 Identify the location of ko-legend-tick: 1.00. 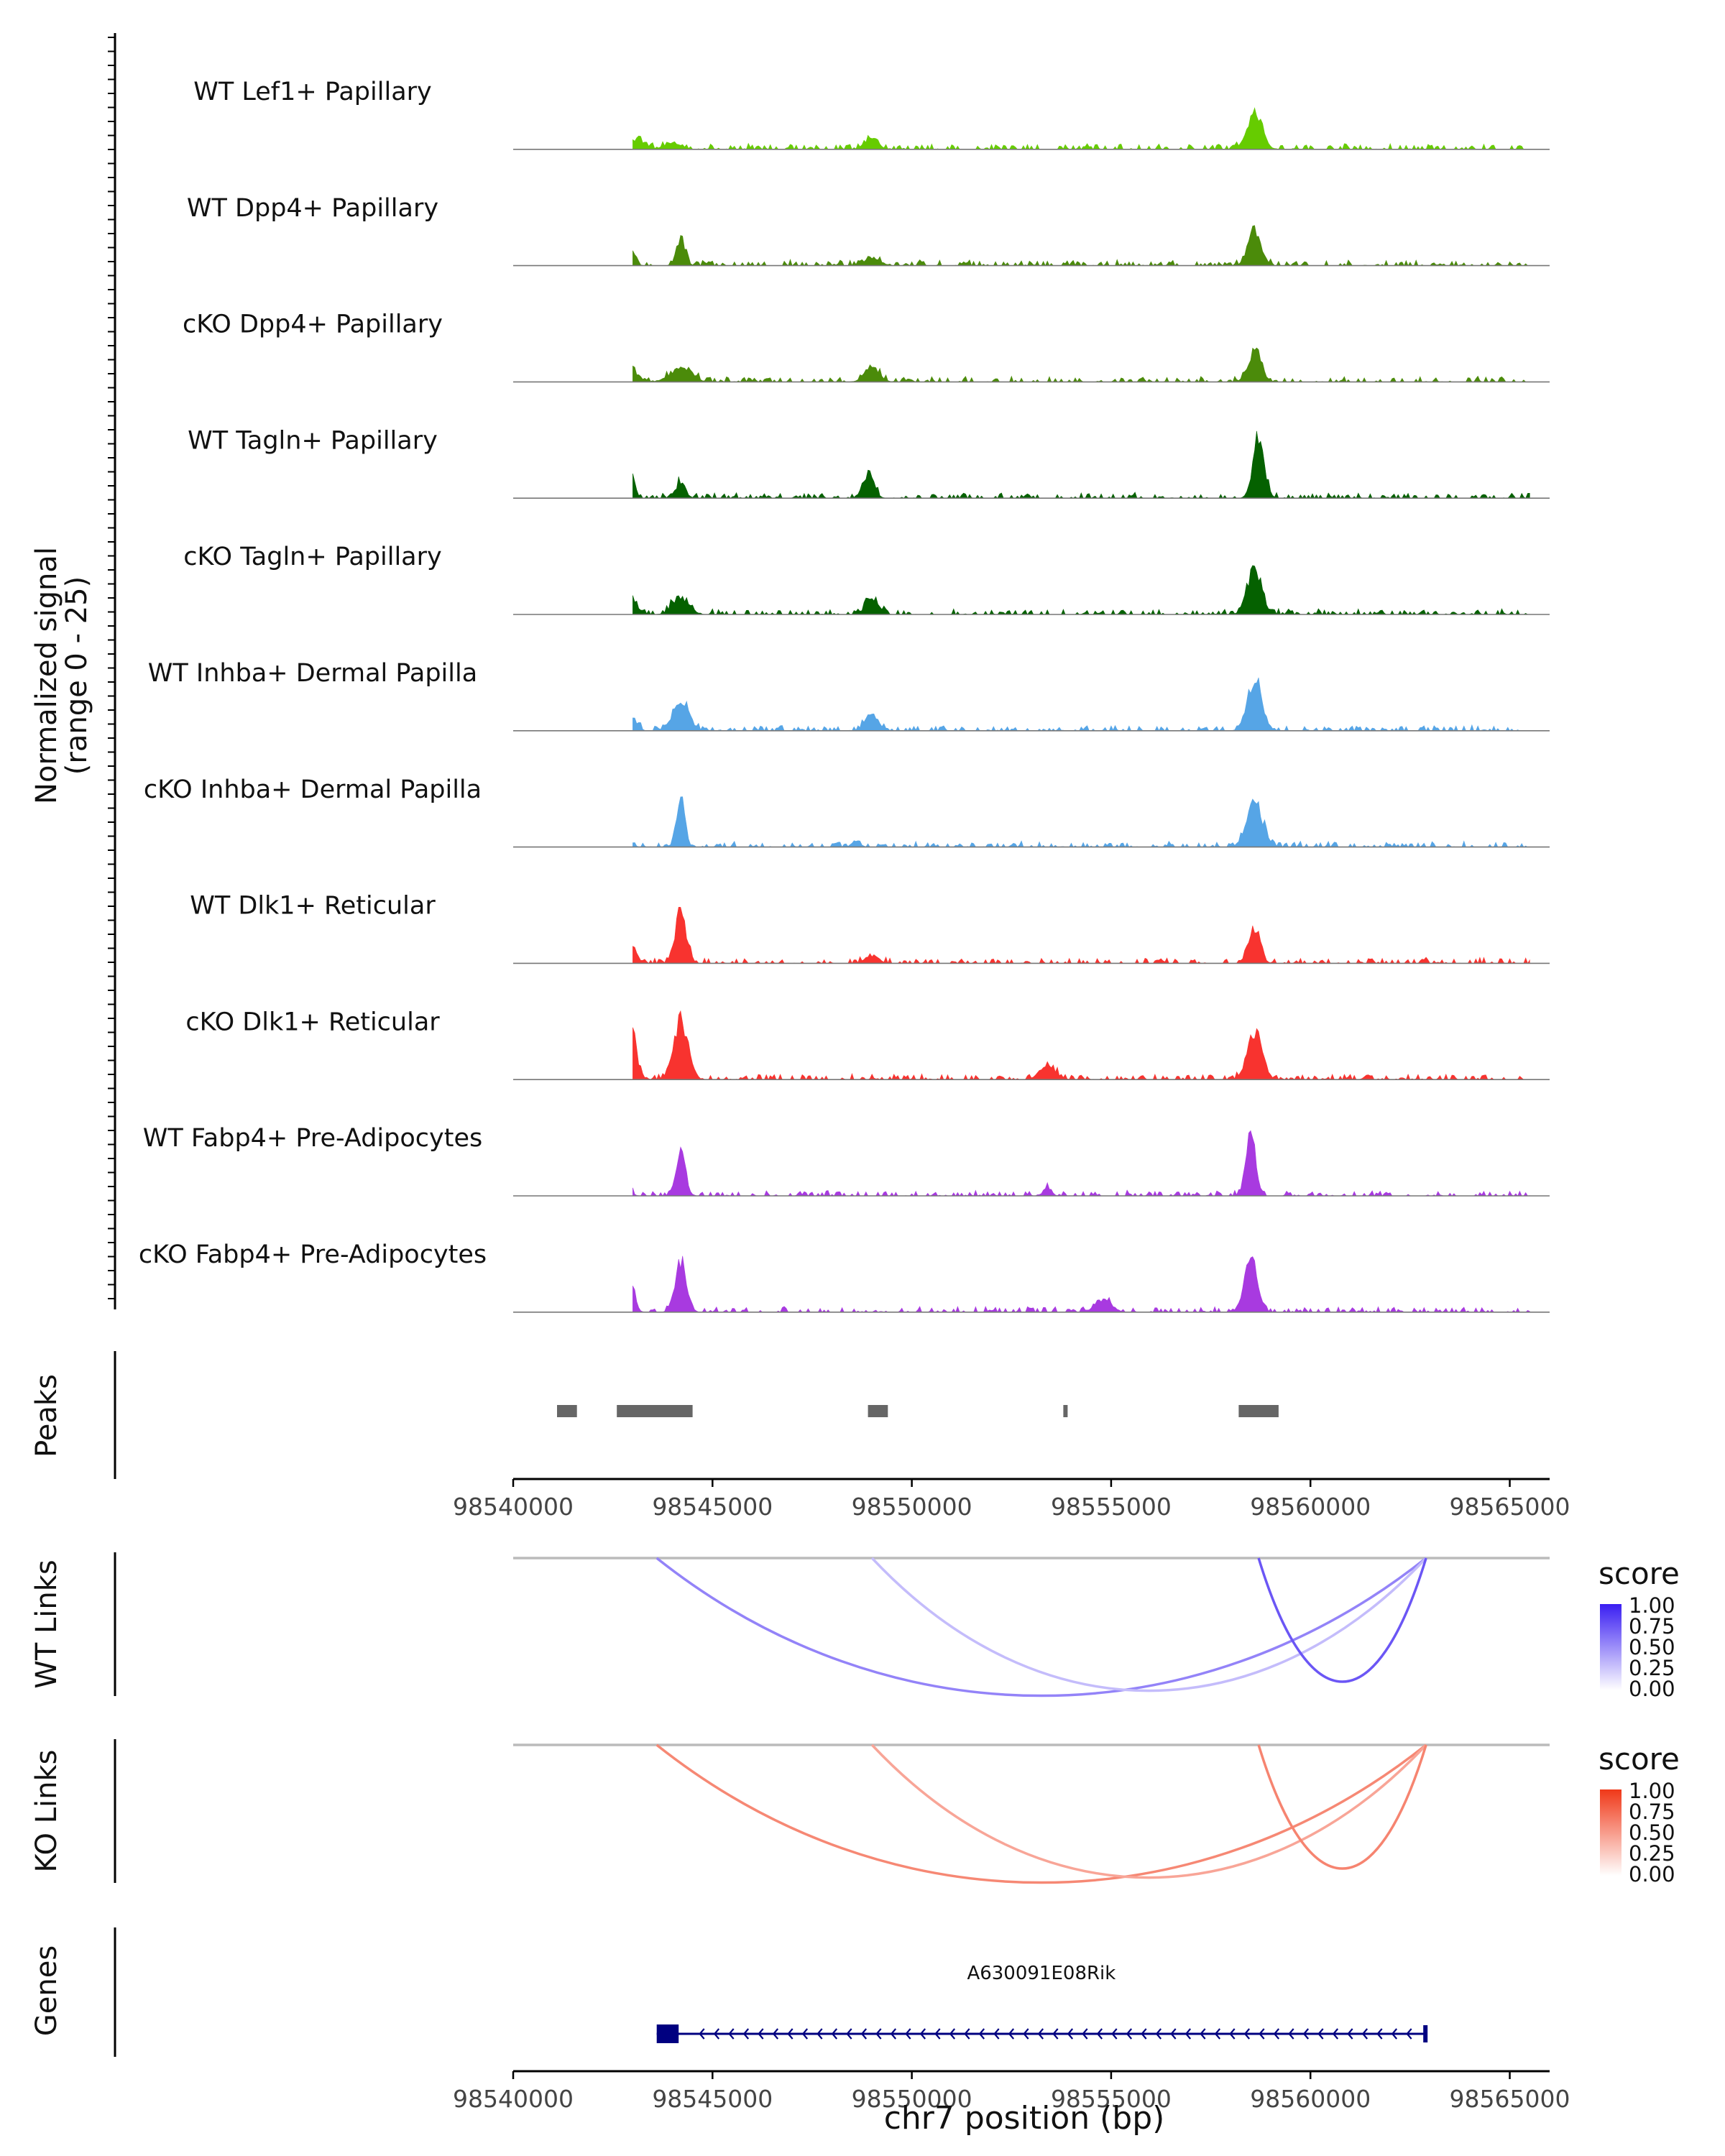
(1652, 1791).